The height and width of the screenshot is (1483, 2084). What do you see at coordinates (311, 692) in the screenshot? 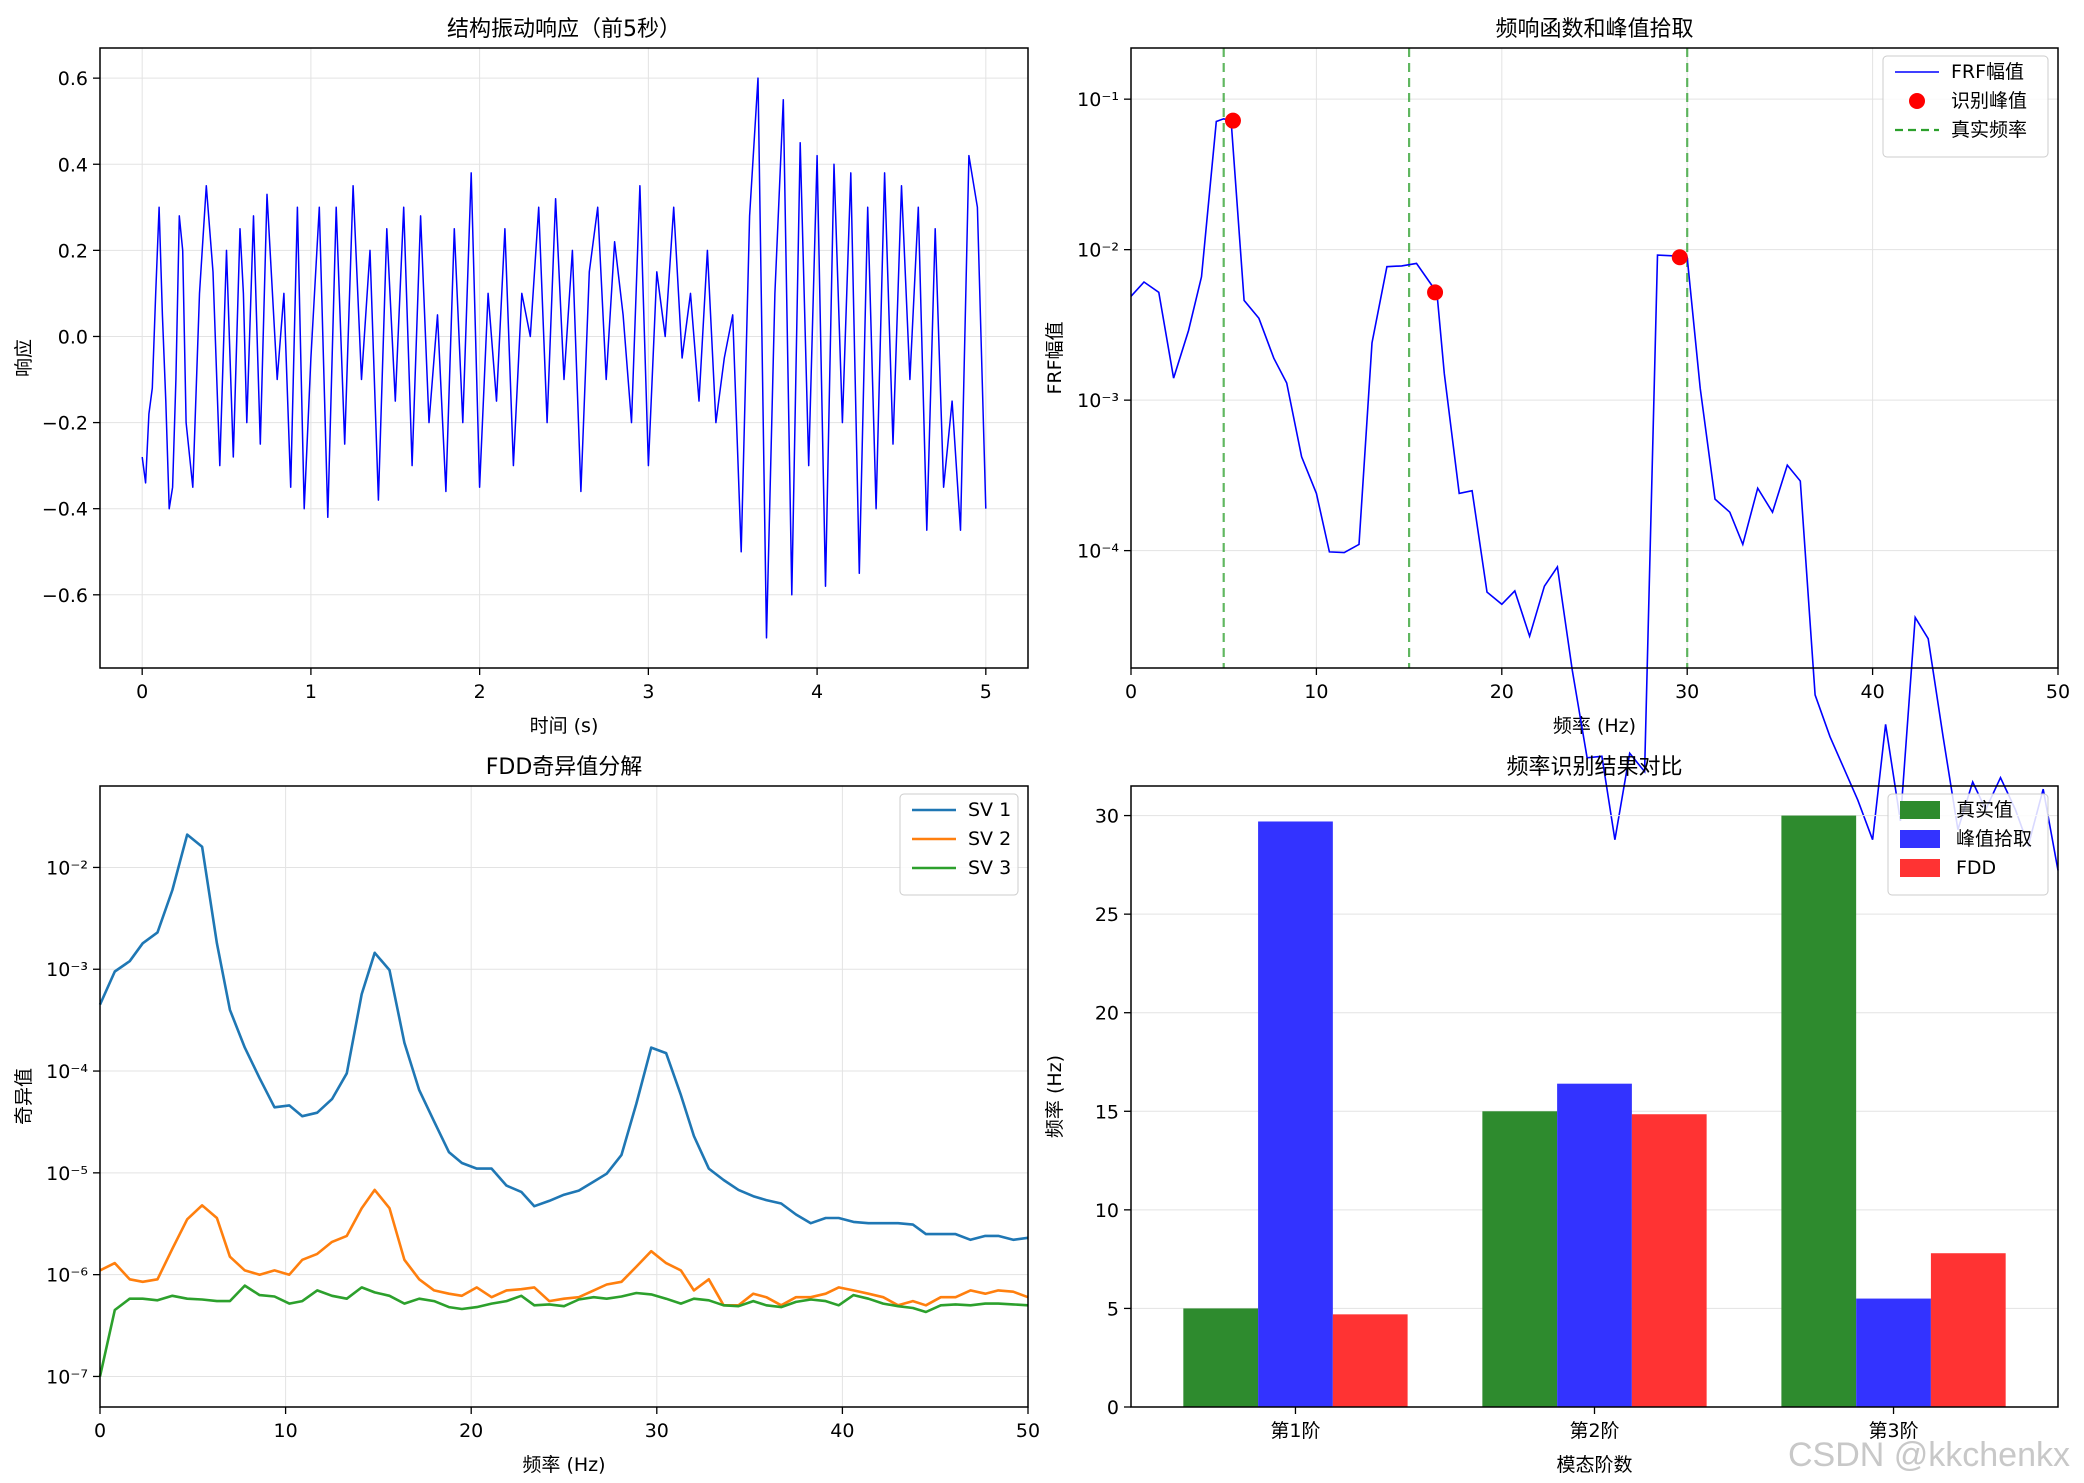
I see `x-tick-label: 1` at bounding box center [311, 692].